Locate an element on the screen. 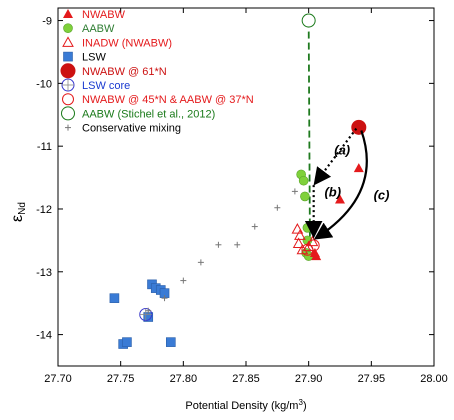 Image resolution: width=454 pixels, height=420 pixels. x-tick-label: 28.00 is located at coordinates (434, 379).